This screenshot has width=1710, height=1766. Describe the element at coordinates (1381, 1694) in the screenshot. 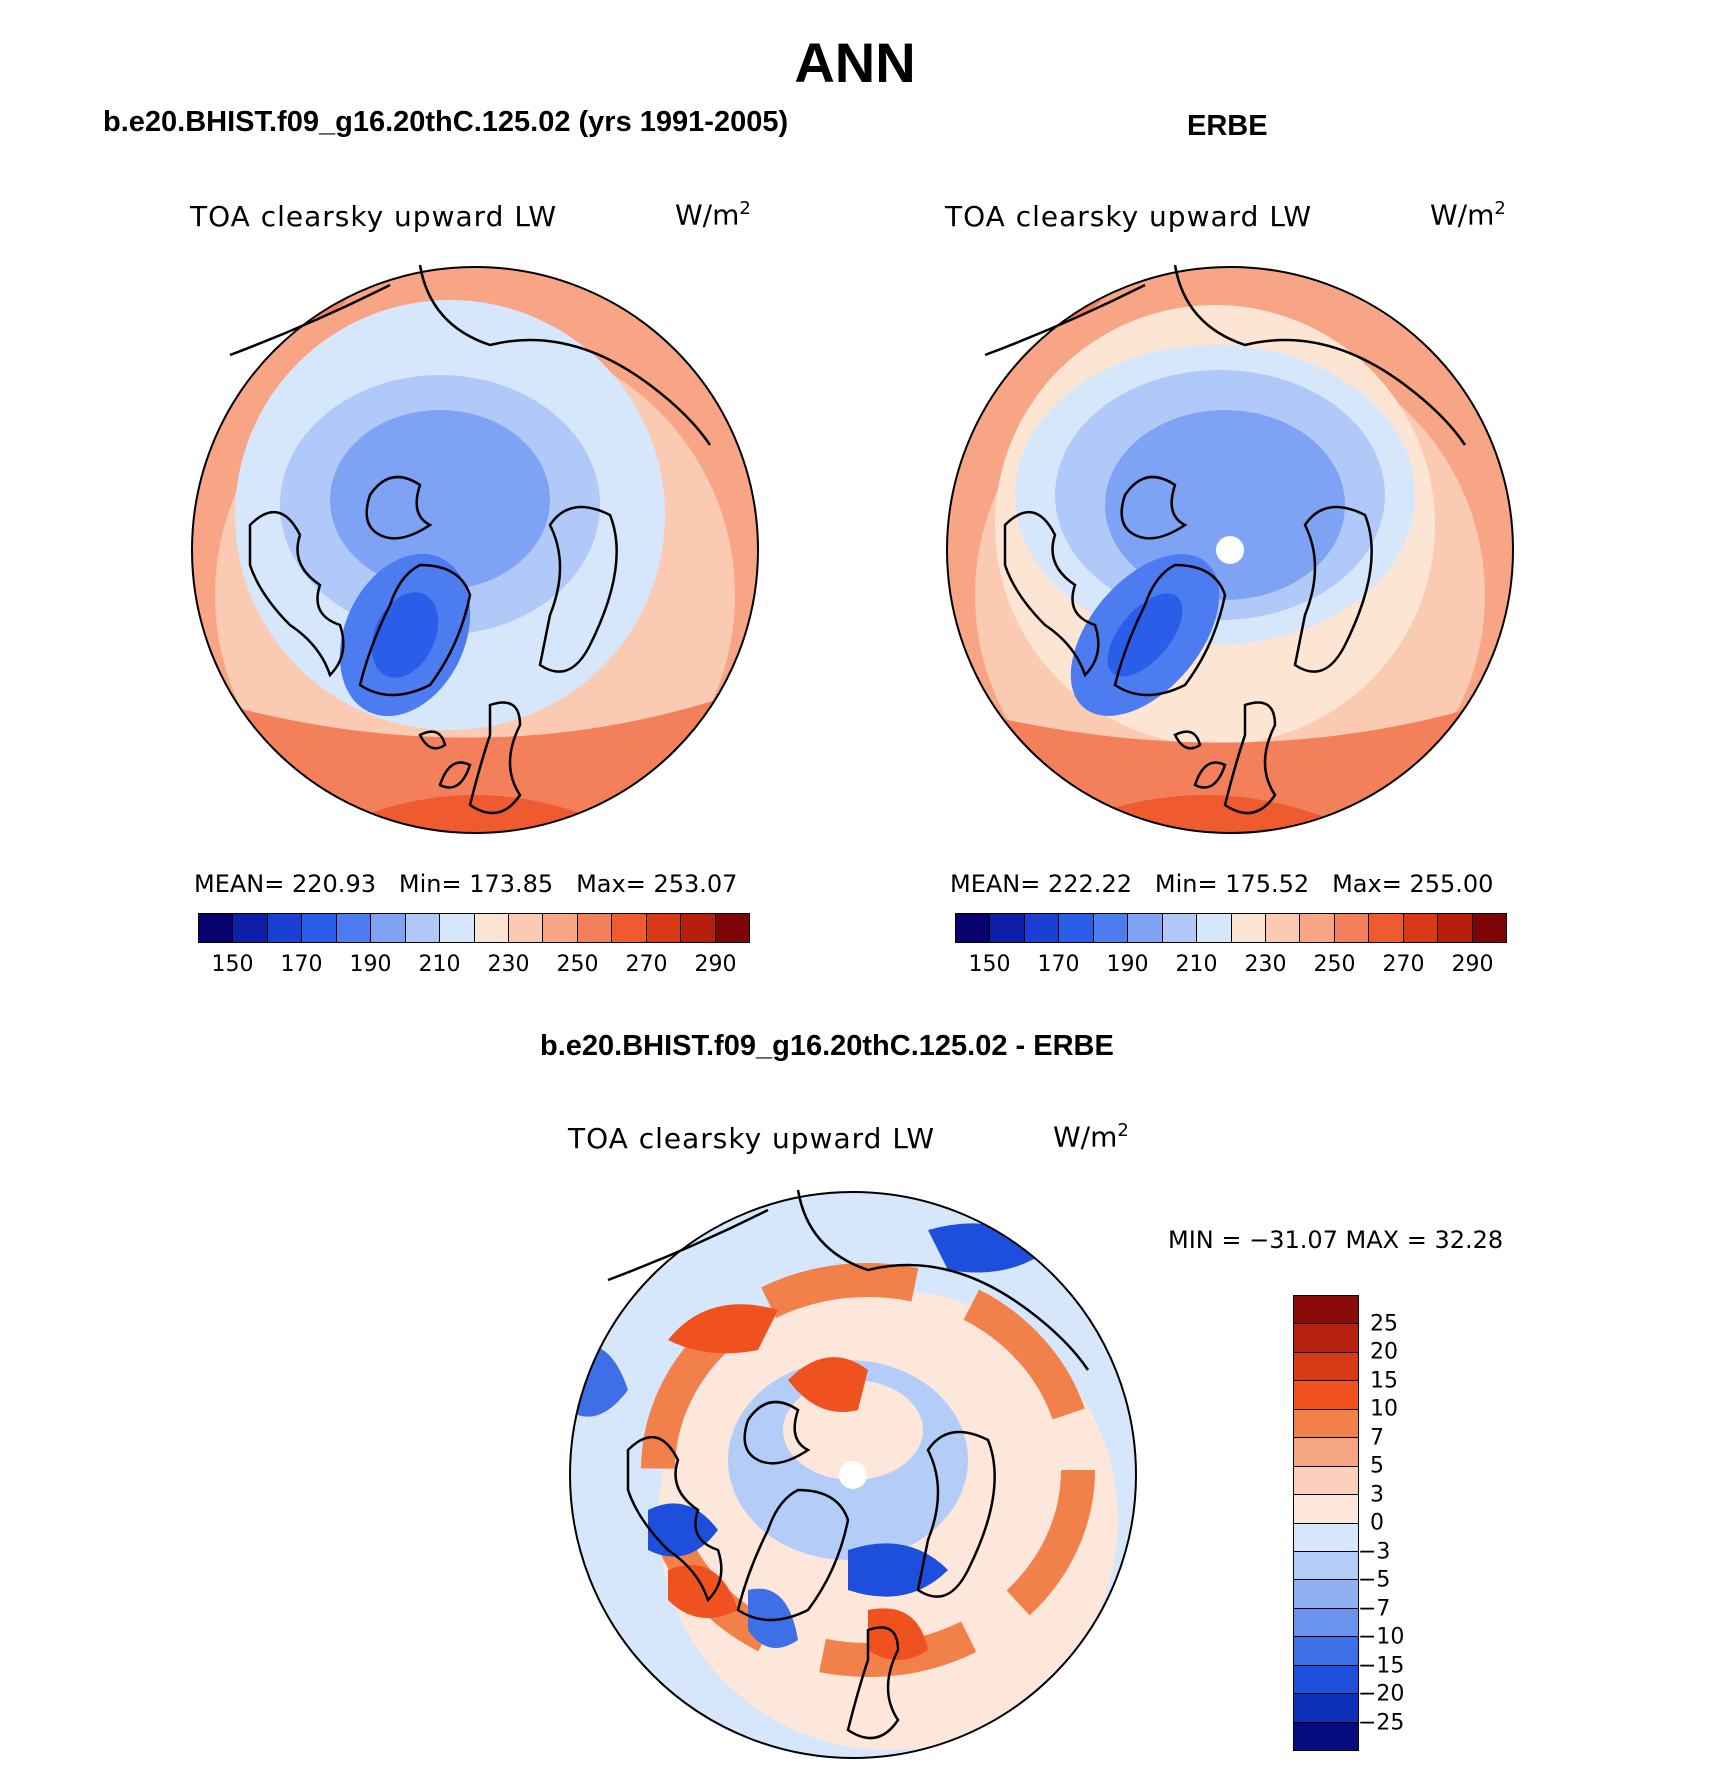

I see `diff-colorbar-tick-label: −20` at that location.